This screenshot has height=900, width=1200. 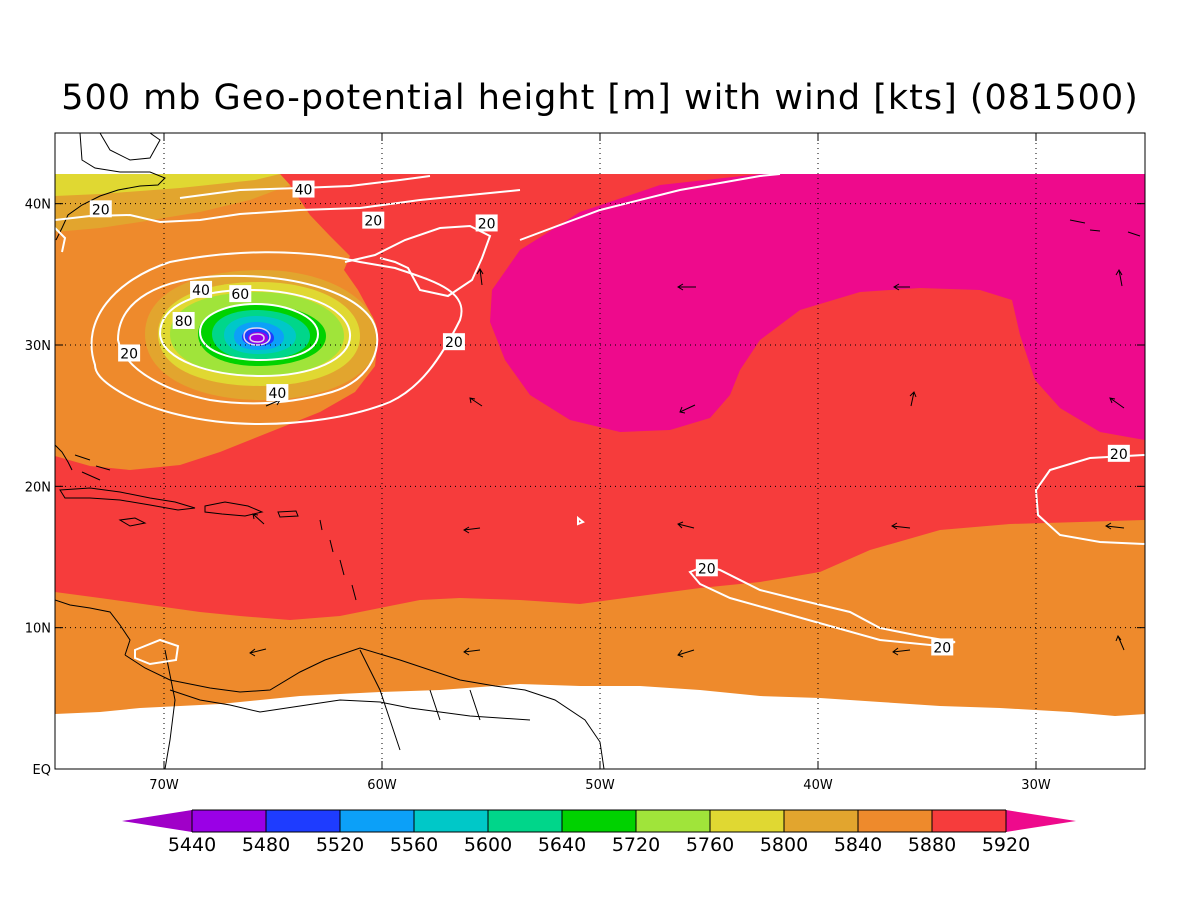 I want to click on x-tick-label: 60W, so click(x=382, y=785).